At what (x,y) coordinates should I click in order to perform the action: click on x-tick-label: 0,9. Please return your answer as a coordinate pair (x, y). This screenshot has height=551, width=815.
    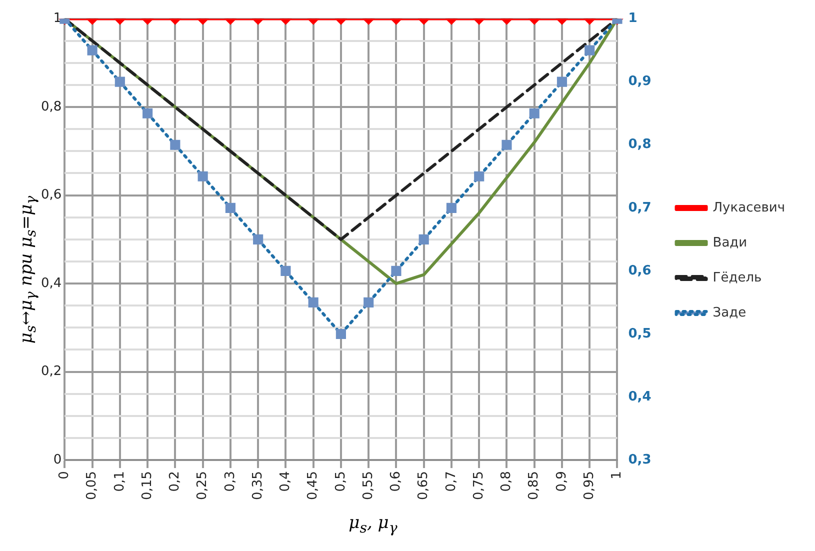
    Looking at the image, I should click on (562, 481).